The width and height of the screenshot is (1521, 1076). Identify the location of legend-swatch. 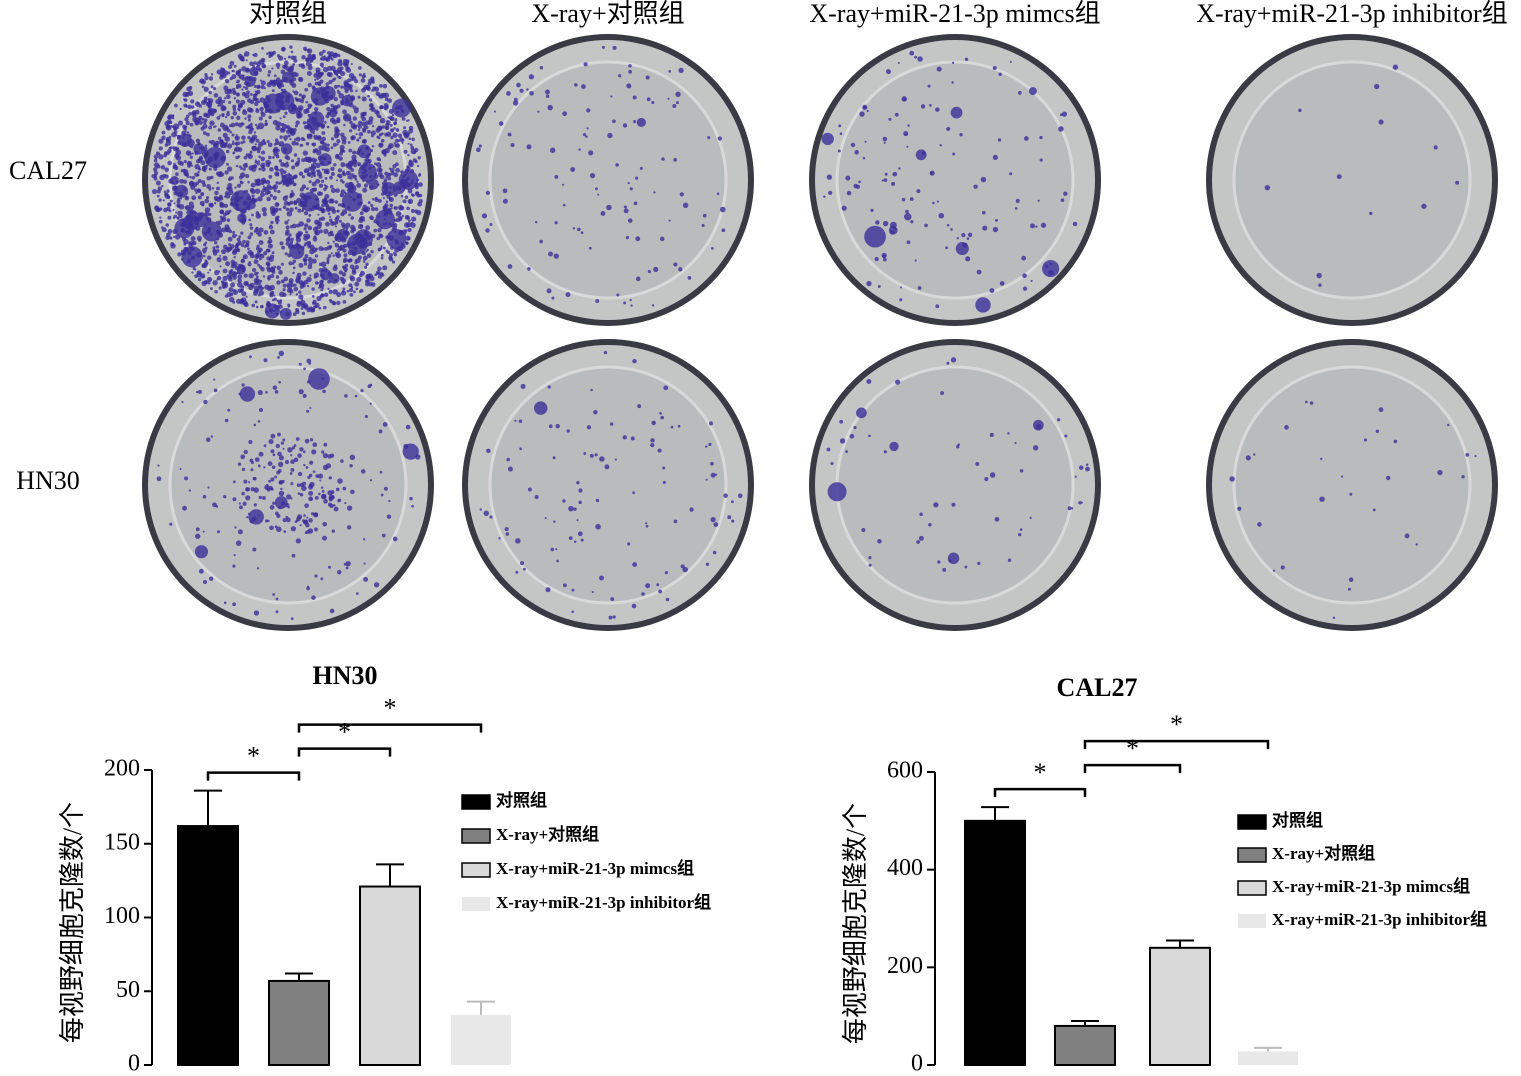
(476, 802).